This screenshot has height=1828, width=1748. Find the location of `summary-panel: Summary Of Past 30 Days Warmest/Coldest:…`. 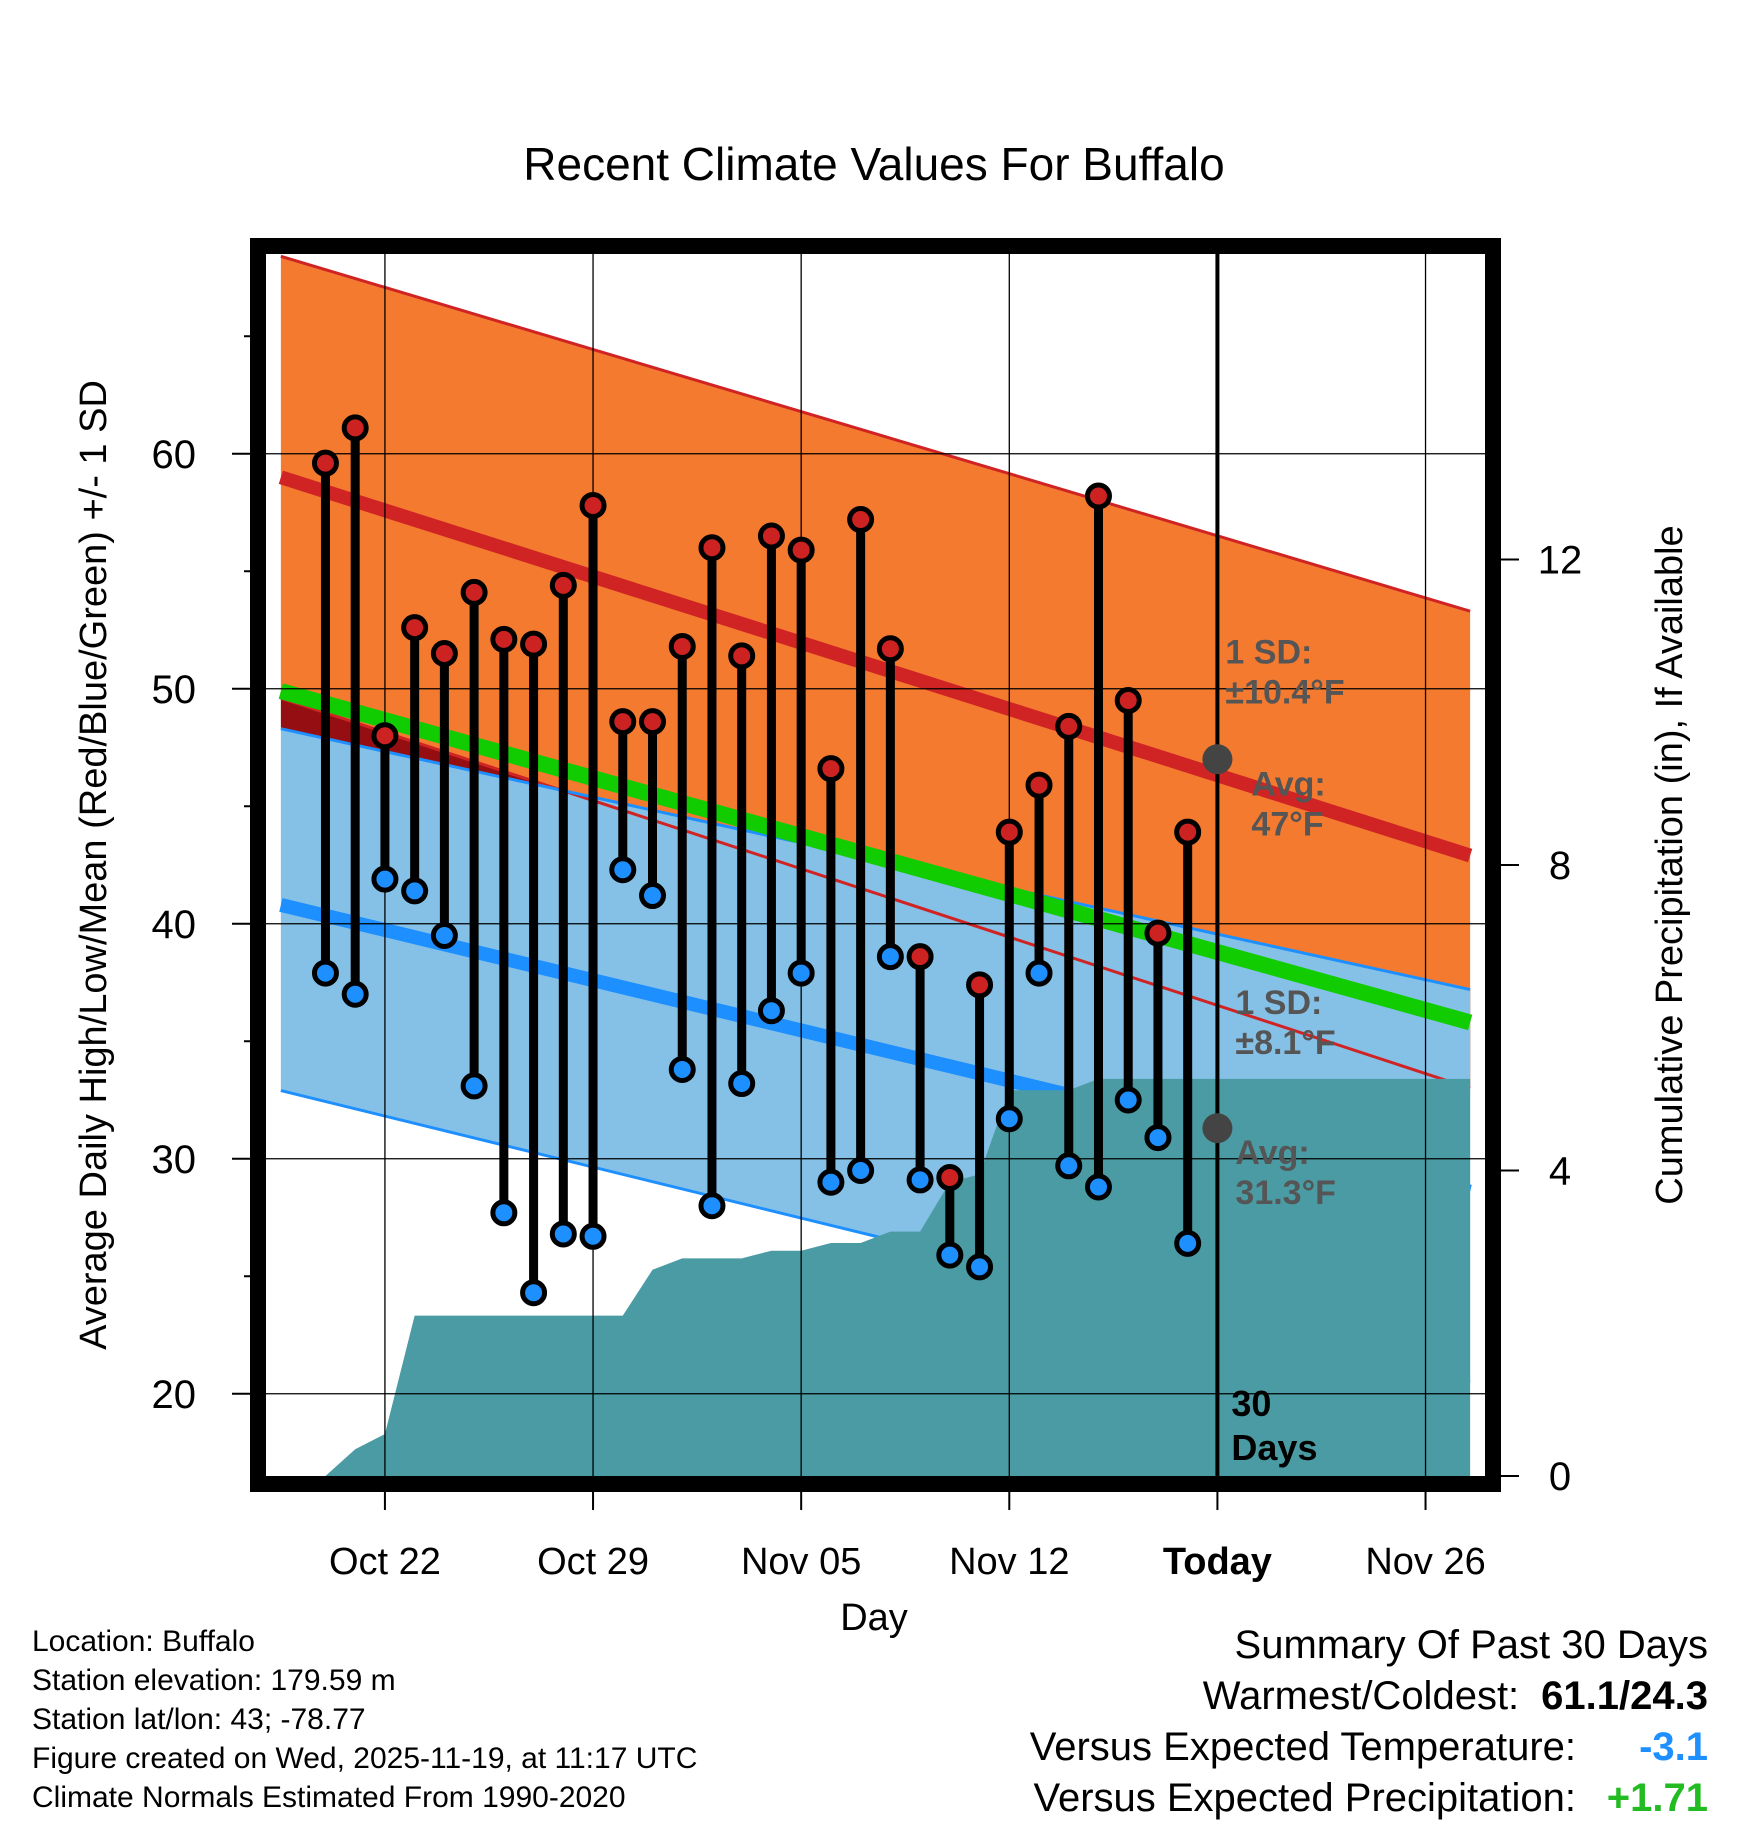

summary-panel: Summary Of Past 30 Days Warmest/Coldest:… is located at coordinates (1369, 1722).